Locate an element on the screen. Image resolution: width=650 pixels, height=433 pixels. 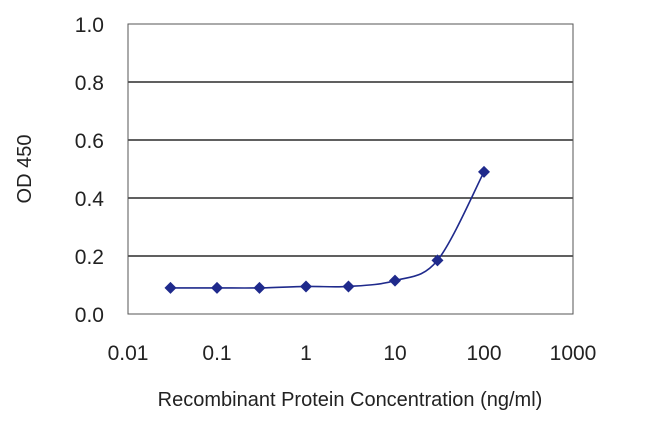
x-tick-label: 100 is located at coordinates (483, 353).